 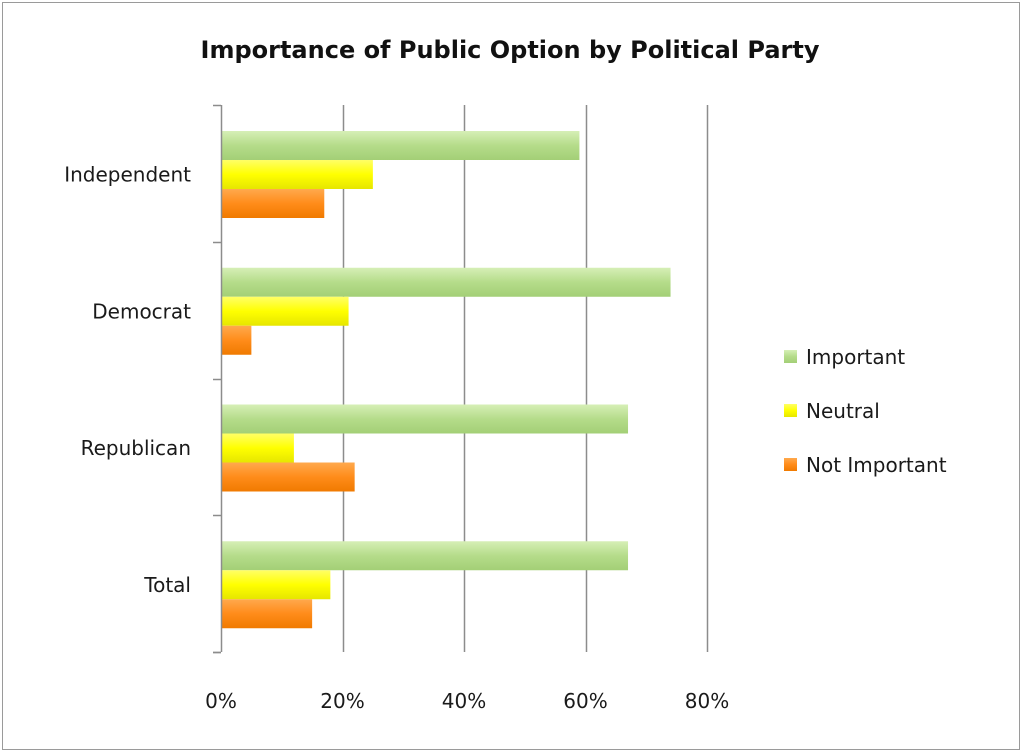 What do you see at coordinates (141, 311) in the screenshot?
I see `category-label: Democrat` at bounding box center [141, 311].